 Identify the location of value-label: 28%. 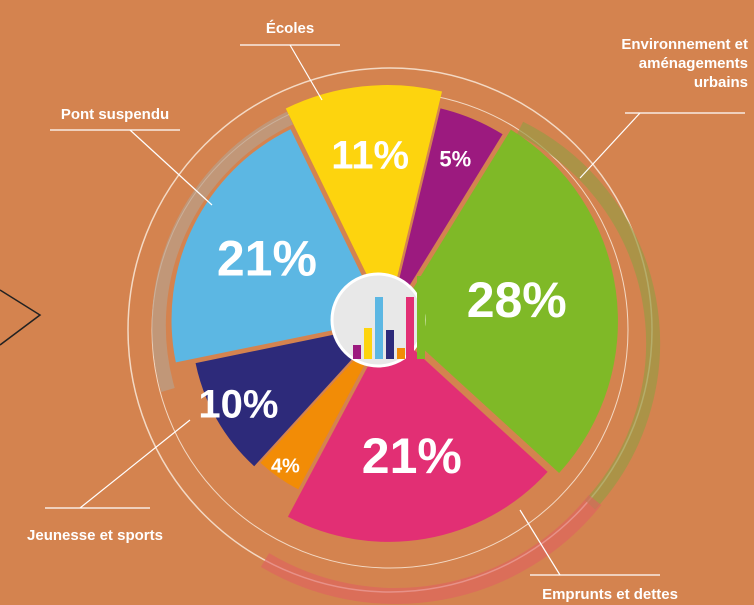
(517, 300).